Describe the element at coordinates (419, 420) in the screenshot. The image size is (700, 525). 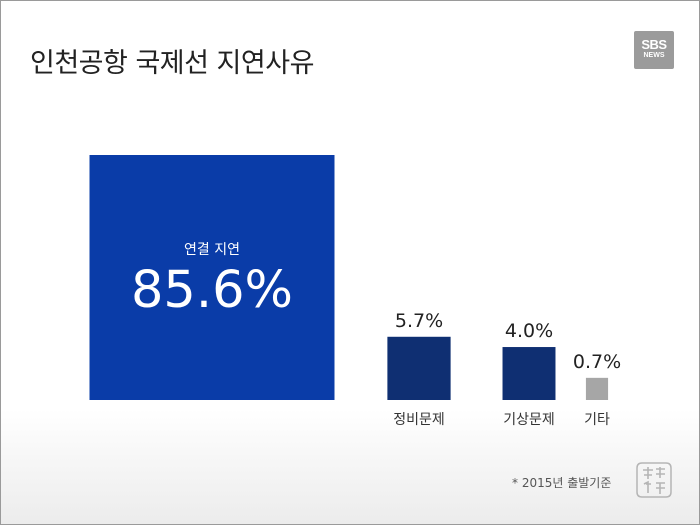
I see `category-label-1: 정비문제` at that location.